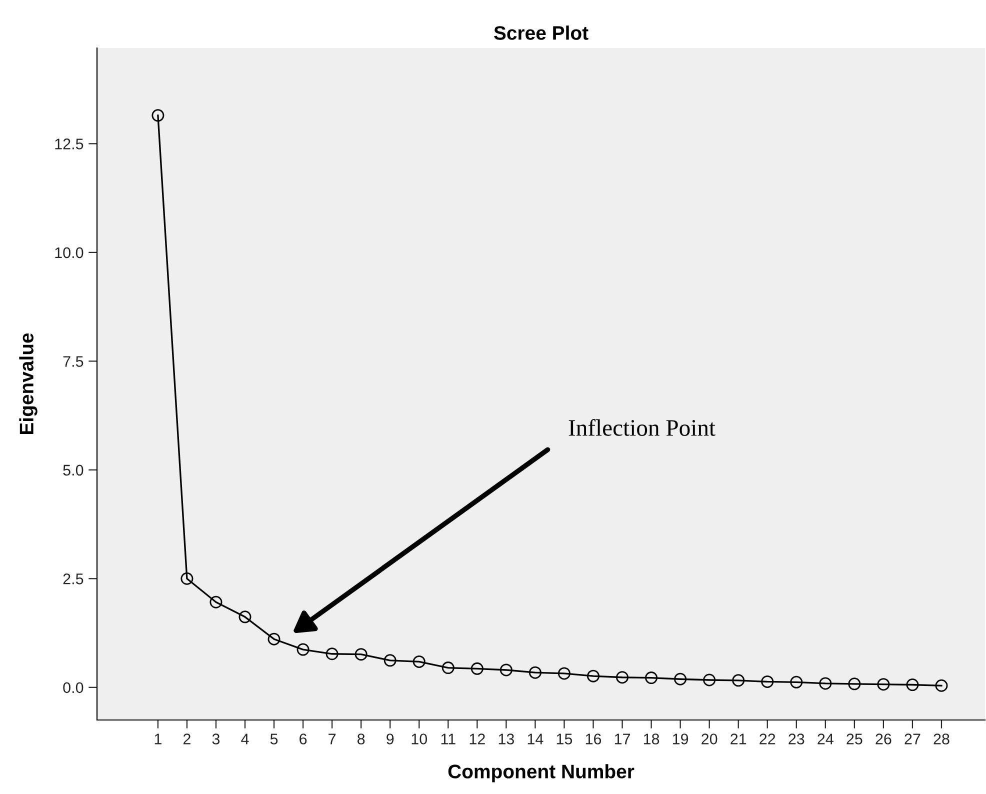 This screenshot has width=986, height=794. What do you see at coordinates (73, 470) in the screenshot?
I see `y-tick-label: 5.0` at bounding box center [73, 470].